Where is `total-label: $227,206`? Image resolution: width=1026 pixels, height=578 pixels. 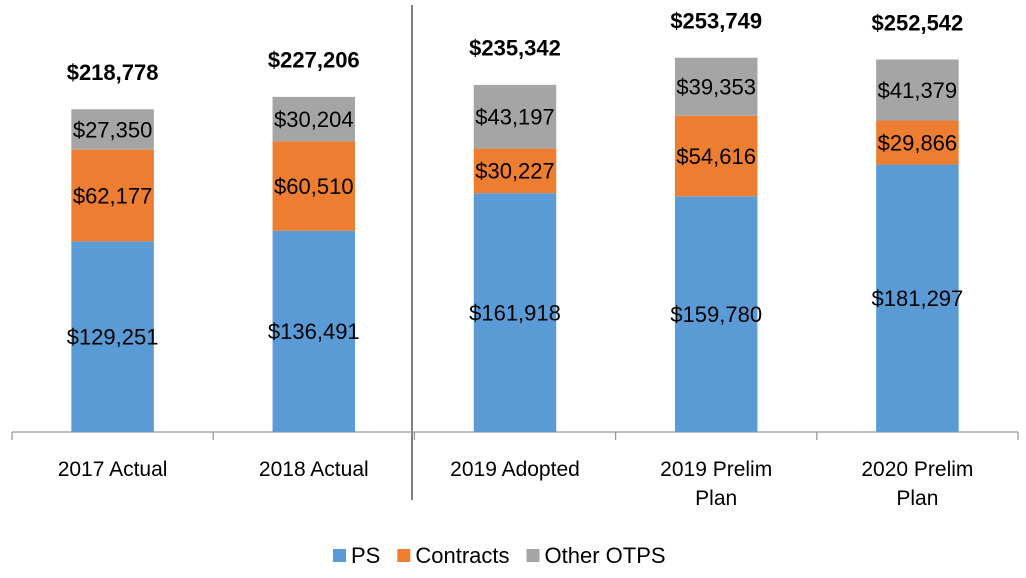
total-label: $227,206 is located at coordinates (314, 60).